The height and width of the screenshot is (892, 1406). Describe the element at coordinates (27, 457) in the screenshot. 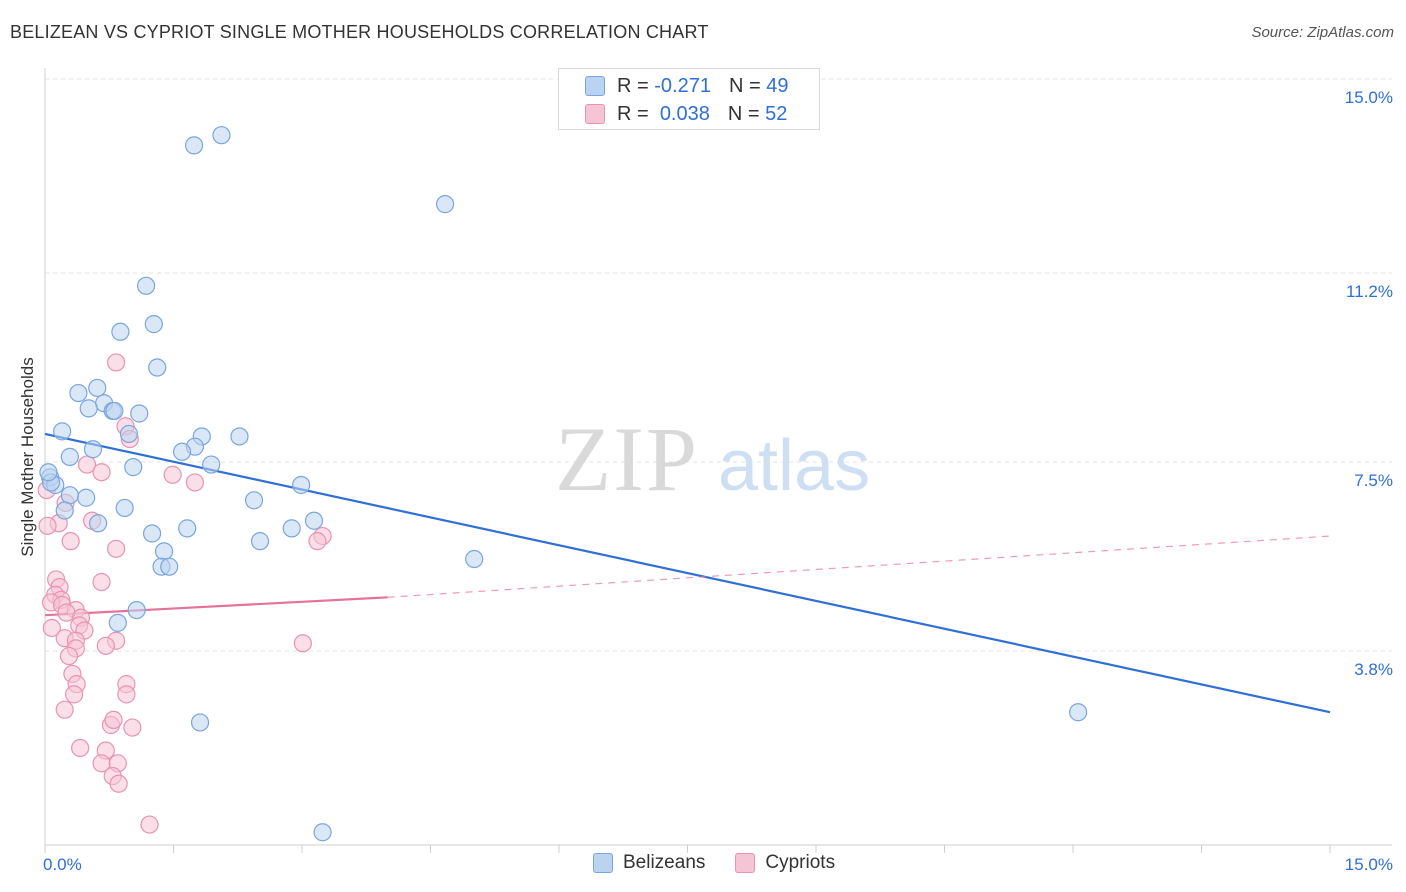

I see `y-axis-label: Single Mother Households` at that location.